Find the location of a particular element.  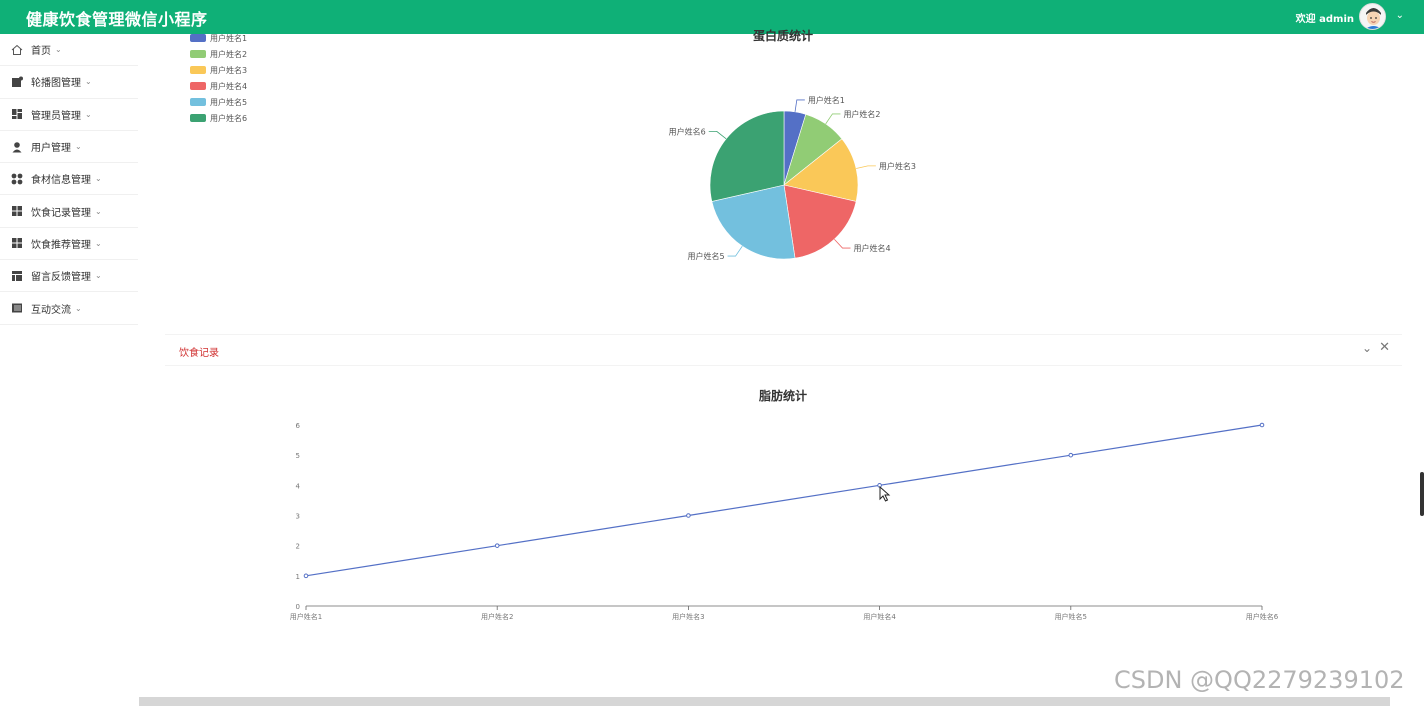

legend-item: 用户姓名6 is located at coordinates (218, 118).